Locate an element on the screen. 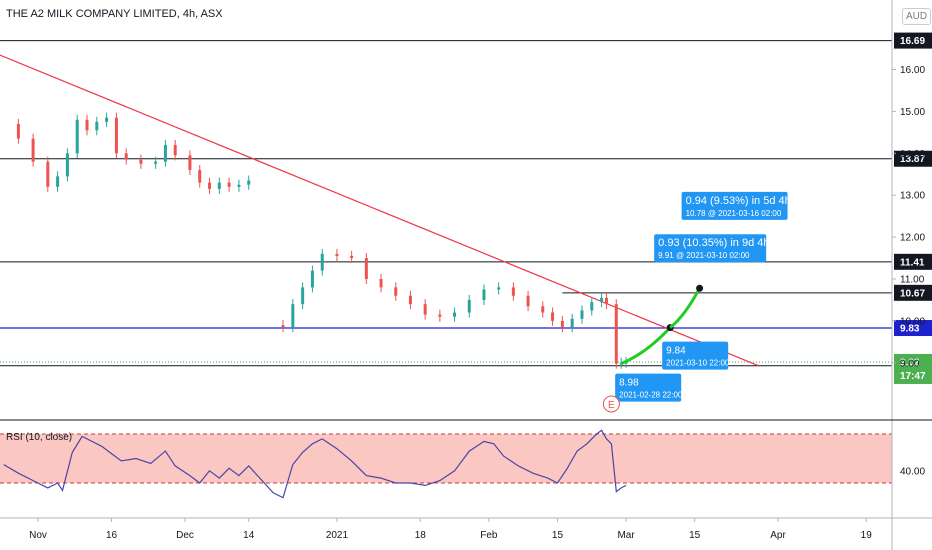 The height and width of the screenshot is (550, 932). blue-level-badge is located at coordinates (913, 328).